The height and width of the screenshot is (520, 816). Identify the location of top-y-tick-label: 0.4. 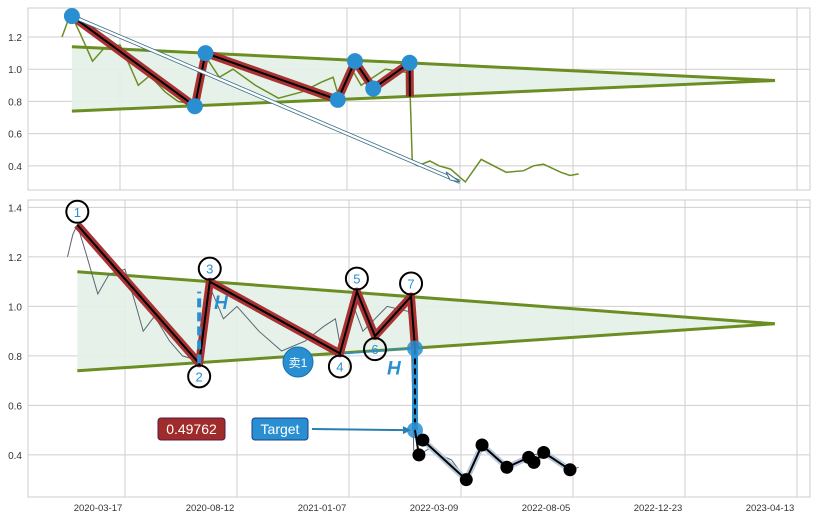
(15, 167).